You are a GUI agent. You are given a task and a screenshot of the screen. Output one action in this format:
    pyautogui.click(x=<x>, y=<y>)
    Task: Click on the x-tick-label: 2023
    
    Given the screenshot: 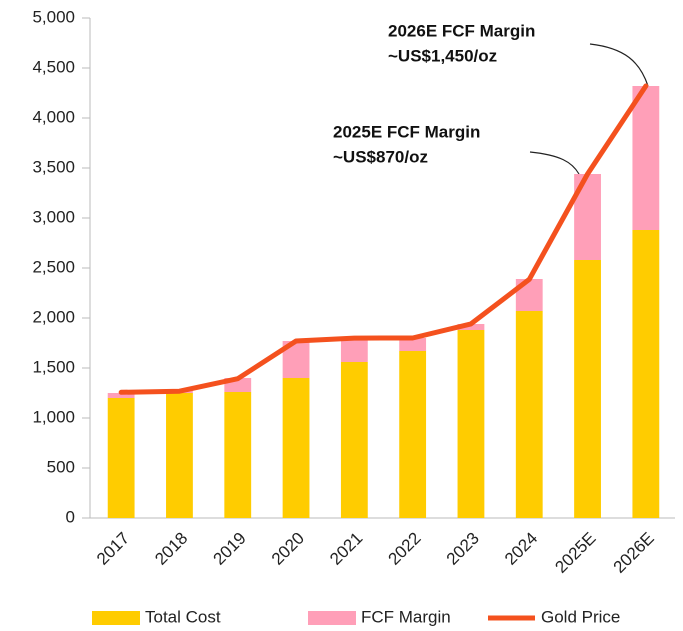 What is the action you would take?
    pyautogui.click(x=463, y=549)
    